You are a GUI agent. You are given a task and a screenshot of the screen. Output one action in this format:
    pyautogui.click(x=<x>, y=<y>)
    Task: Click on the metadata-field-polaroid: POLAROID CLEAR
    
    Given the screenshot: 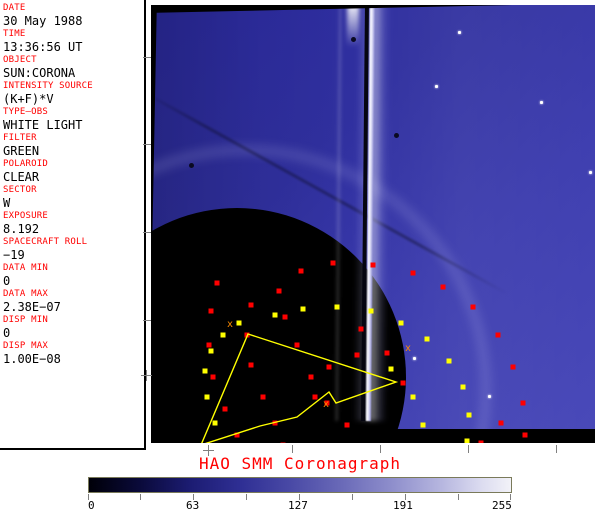 What is the action you would take?
    pyautogui.click(x=73, y=171)
    